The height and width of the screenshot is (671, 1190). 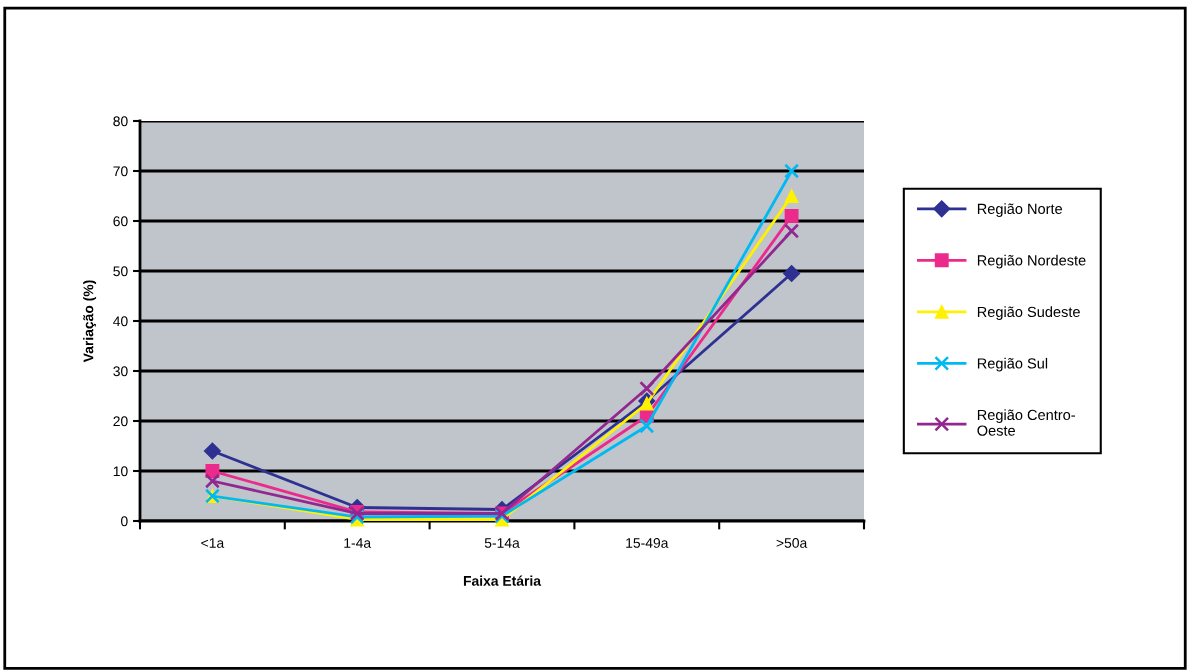 I want to click on y-tick-label: 30, so click(x=120, y=371).